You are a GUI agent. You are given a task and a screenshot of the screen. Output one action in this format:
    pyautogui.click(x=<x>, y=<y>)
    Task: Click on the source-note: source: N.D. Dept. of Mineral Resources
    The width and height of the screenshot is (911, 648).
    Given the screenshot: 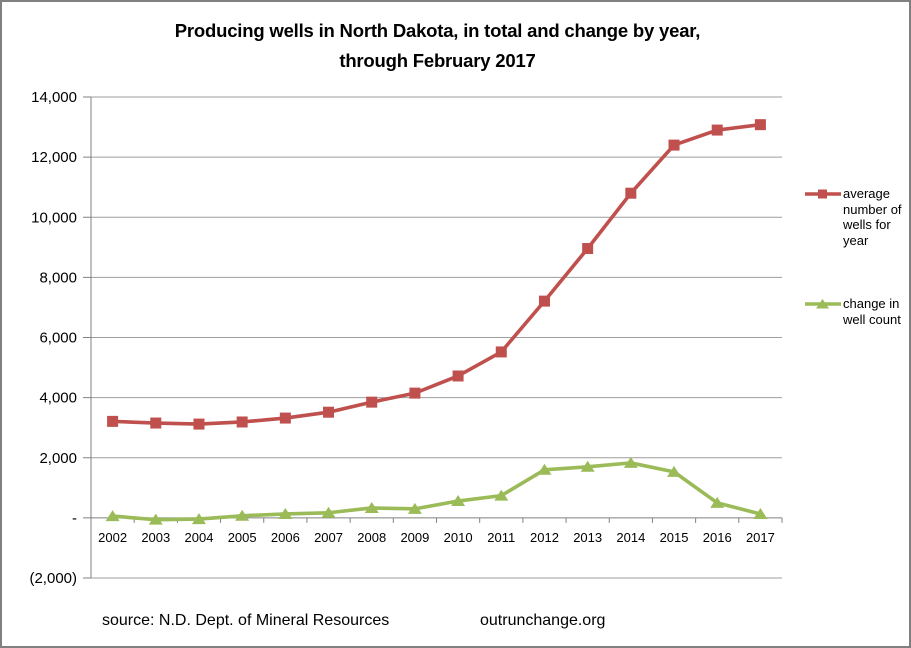 What is the action you would take?
    pyautogui.click(x=246, y=620)
    